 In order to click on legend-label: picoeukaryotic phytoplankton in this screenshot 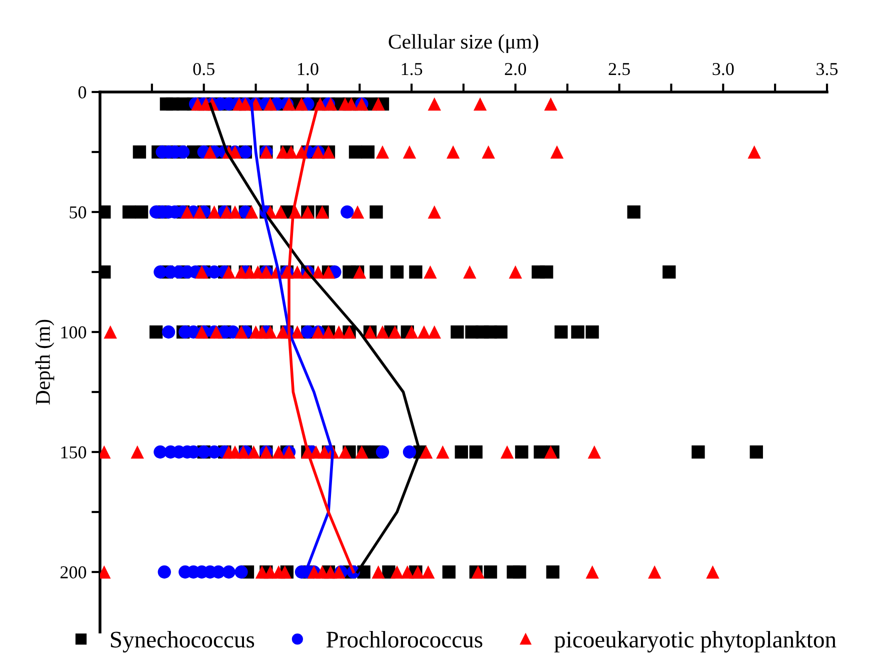, I will do `click(695, 641)`.